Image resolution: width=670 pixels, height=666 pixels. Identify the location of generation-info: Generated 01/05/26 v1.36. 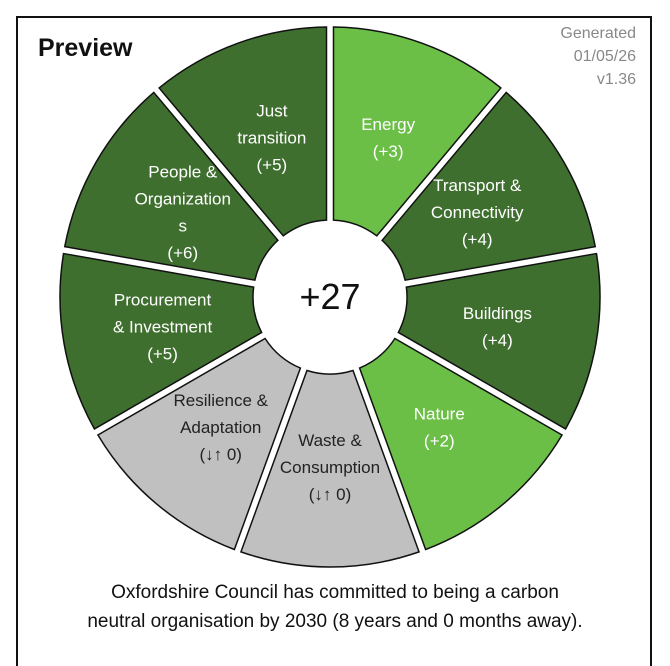
(598, 56).